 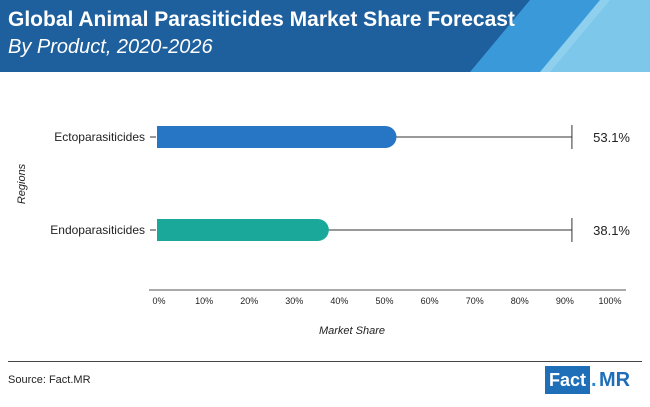 What do you see at coordinates (158, 301) in the screenshot?
I see `x-tick-label: 0%` at bounding box center [158, 301].